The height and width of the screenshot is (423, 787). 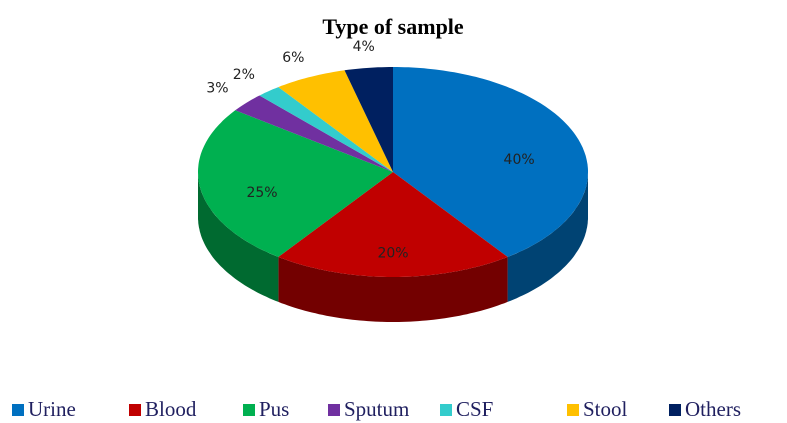 I want to click on legend-label: Blood, so click(x=171, y=409).